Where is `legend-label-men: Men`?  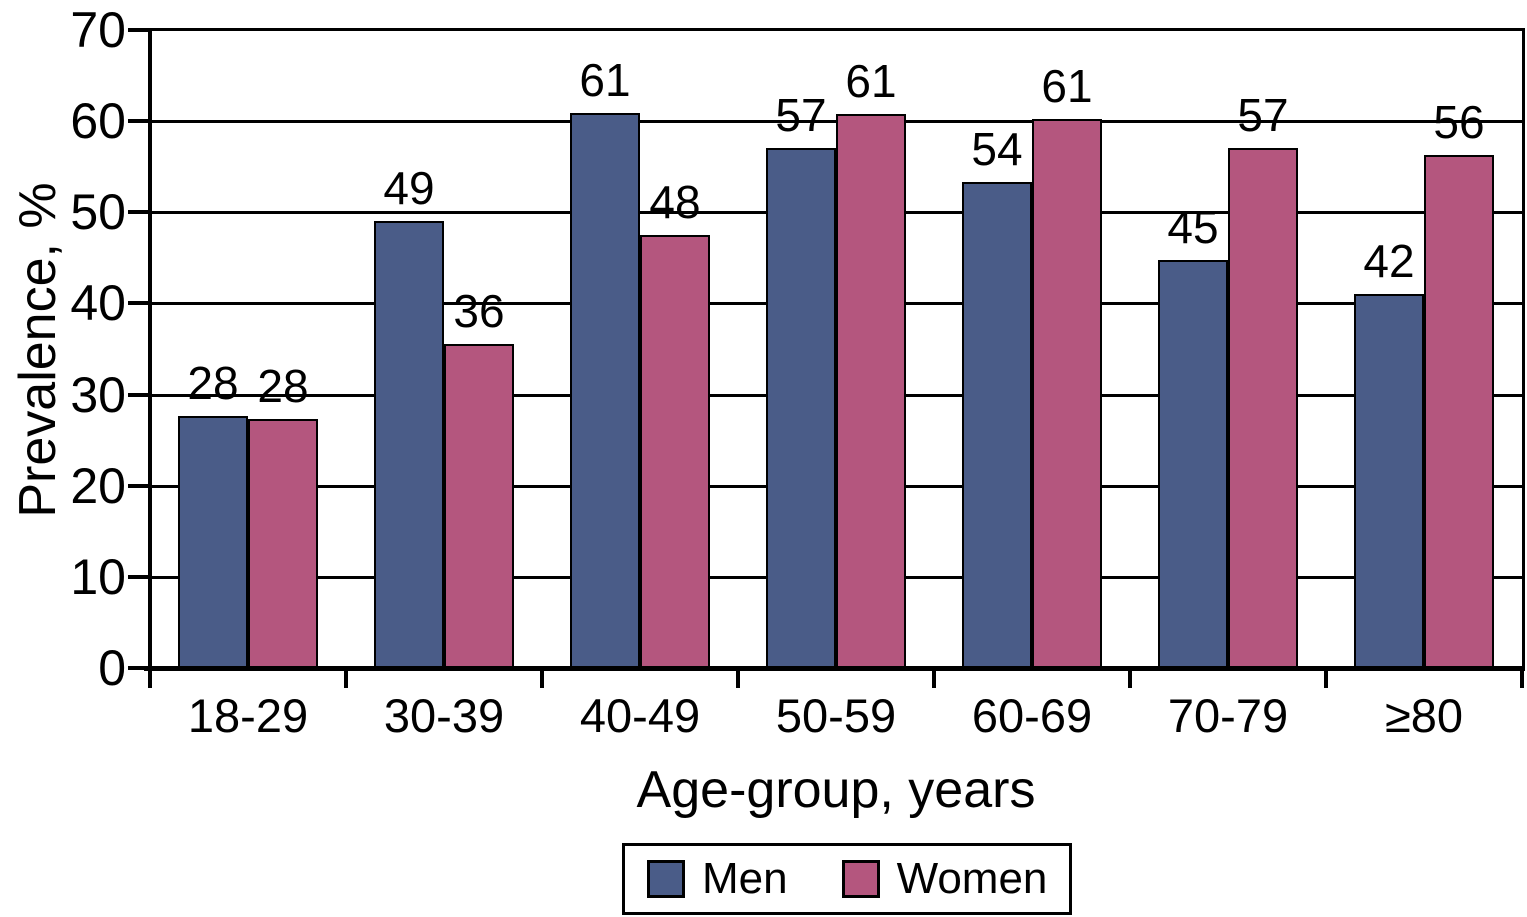
legend-label-men: Men is located at coordinates (745, 878).